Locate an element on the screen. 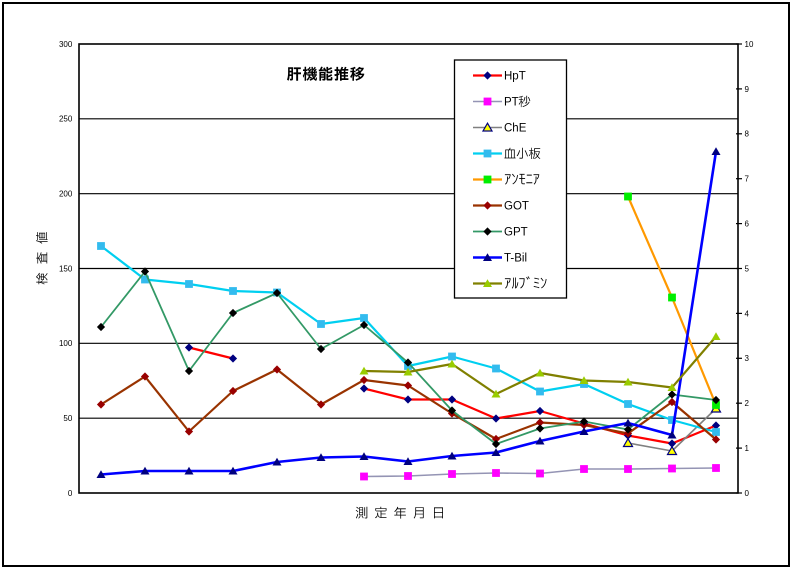  svg-text: 150 is located at coordinates (66, 268).